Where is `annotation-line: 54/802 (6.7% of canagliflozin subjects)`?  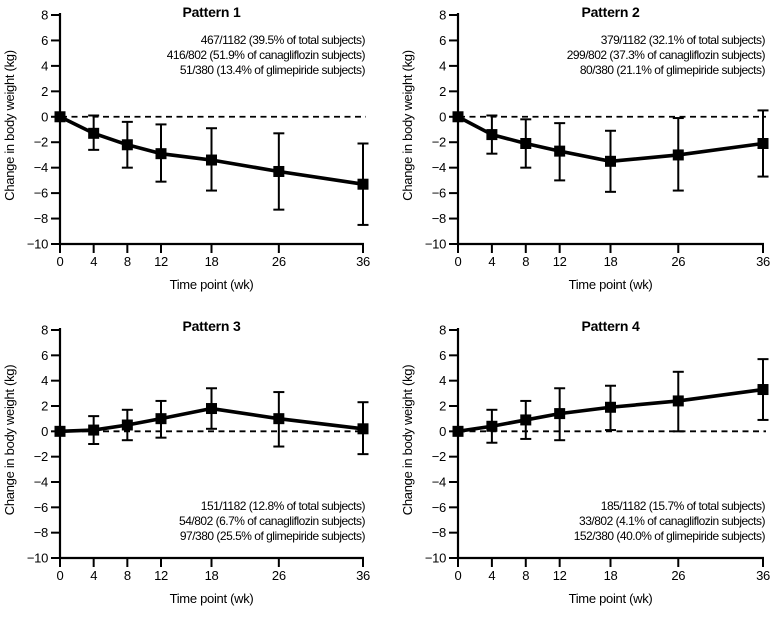
annotation-line: 54/802 (6.7% of canagliflozin subjects) is located at coordinates (272, 521).